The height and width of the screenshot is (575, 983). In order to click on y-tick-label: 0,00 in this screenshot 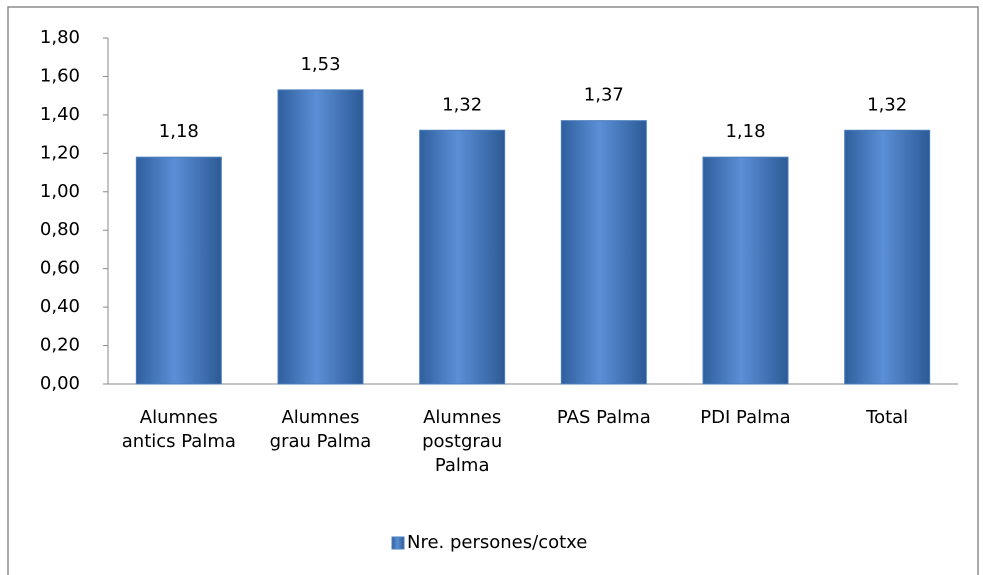, I will do `click(60, 383)`.